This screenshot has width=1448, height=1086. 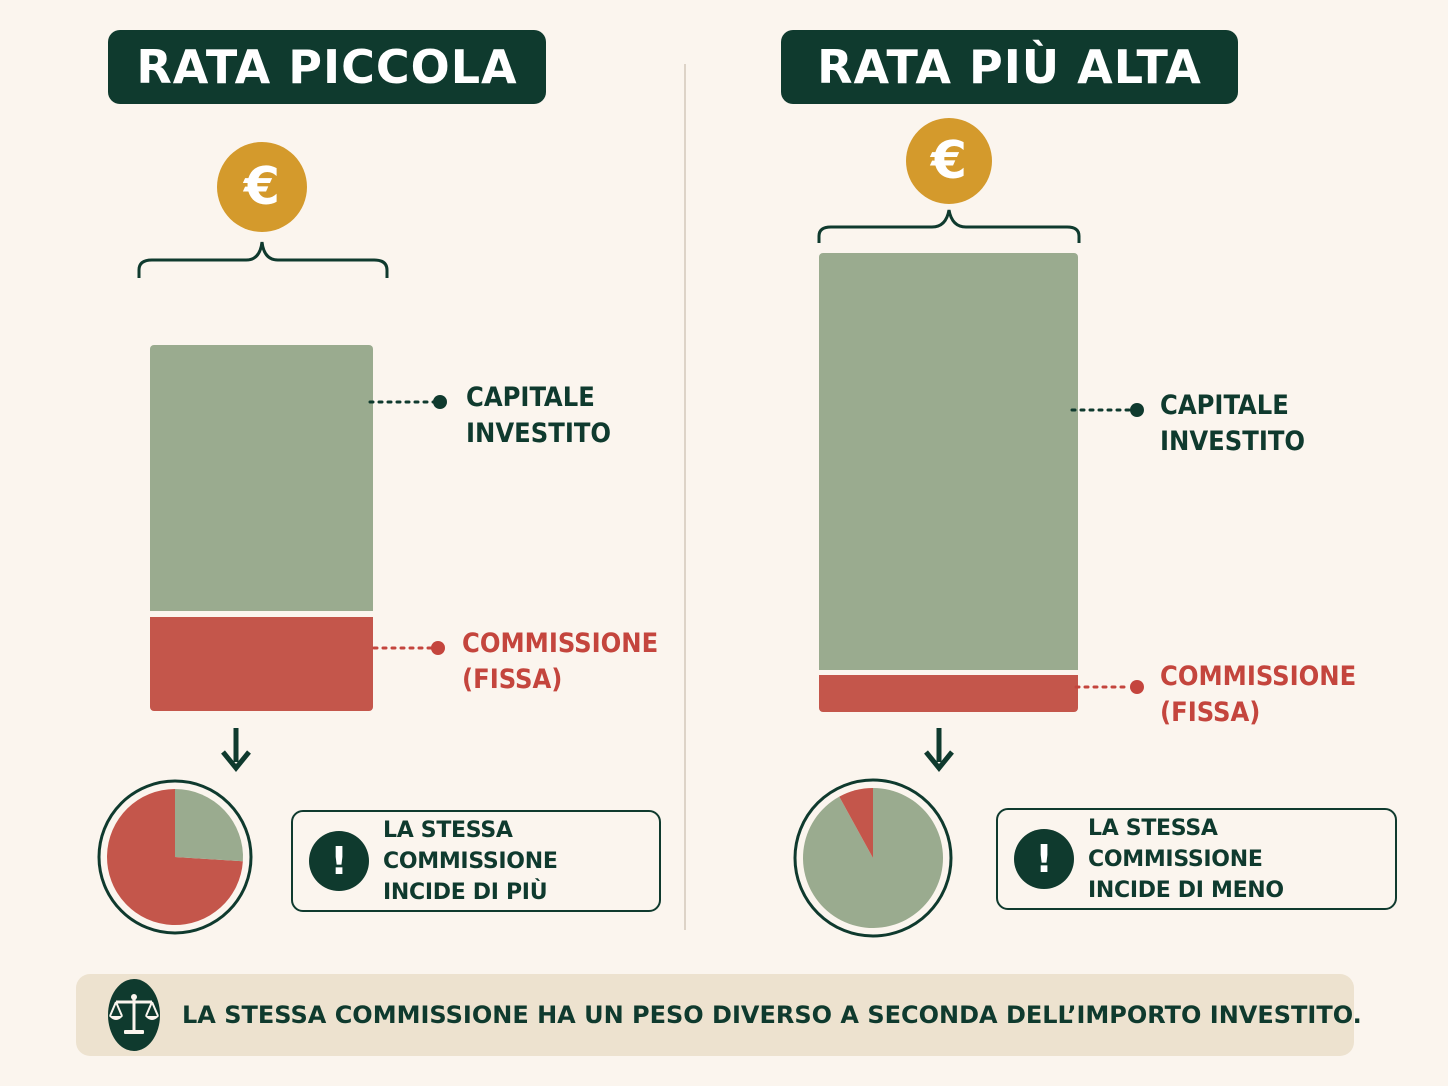 I want to click on left-note-box: ! LA STESSA COMMISSIONE INCIDE DI PIÙ, so click(x=476, y=861).